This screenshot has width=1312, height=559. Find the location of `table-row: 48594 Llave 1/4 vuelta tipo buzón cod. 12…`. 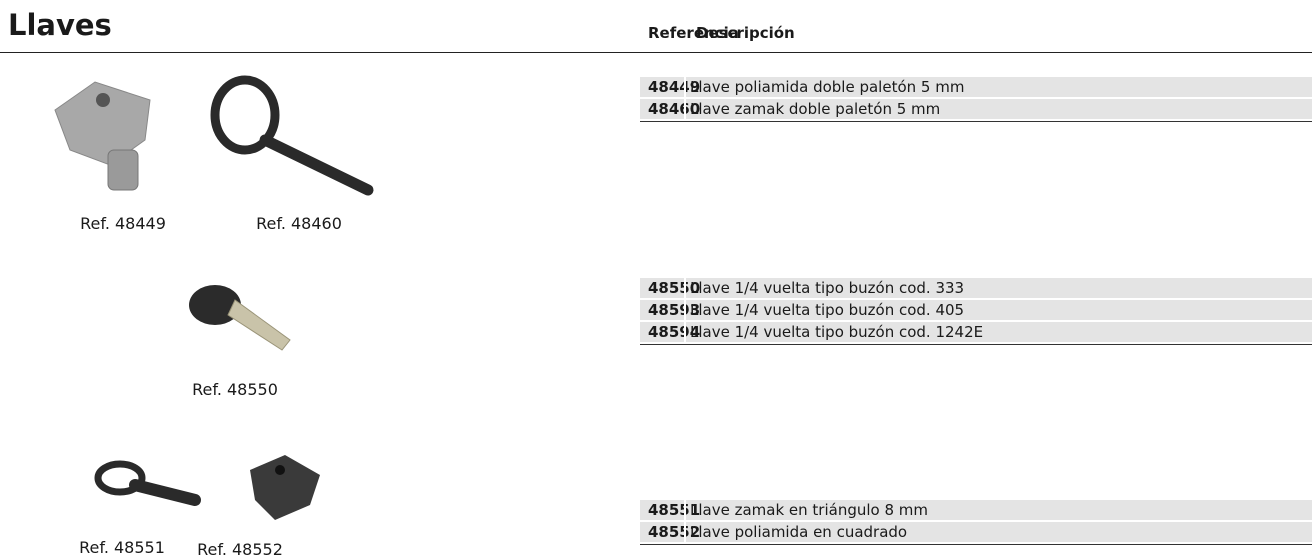

table-row: 48594 Llave 1/4 vuelta tipo buzón cod. 12… is located at coordinates (976, 332).